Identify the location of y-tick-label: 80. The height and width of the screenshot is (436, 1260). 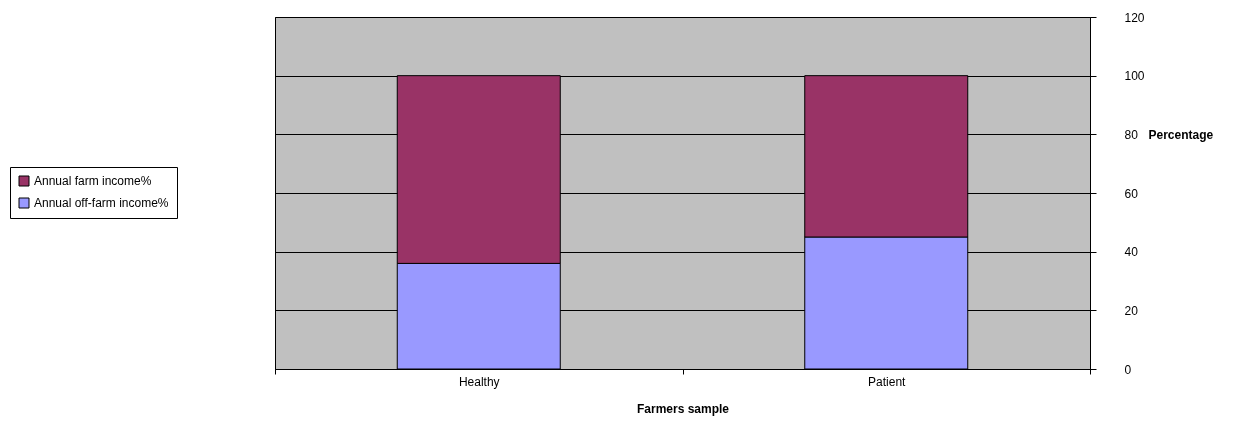
(1131, 134).